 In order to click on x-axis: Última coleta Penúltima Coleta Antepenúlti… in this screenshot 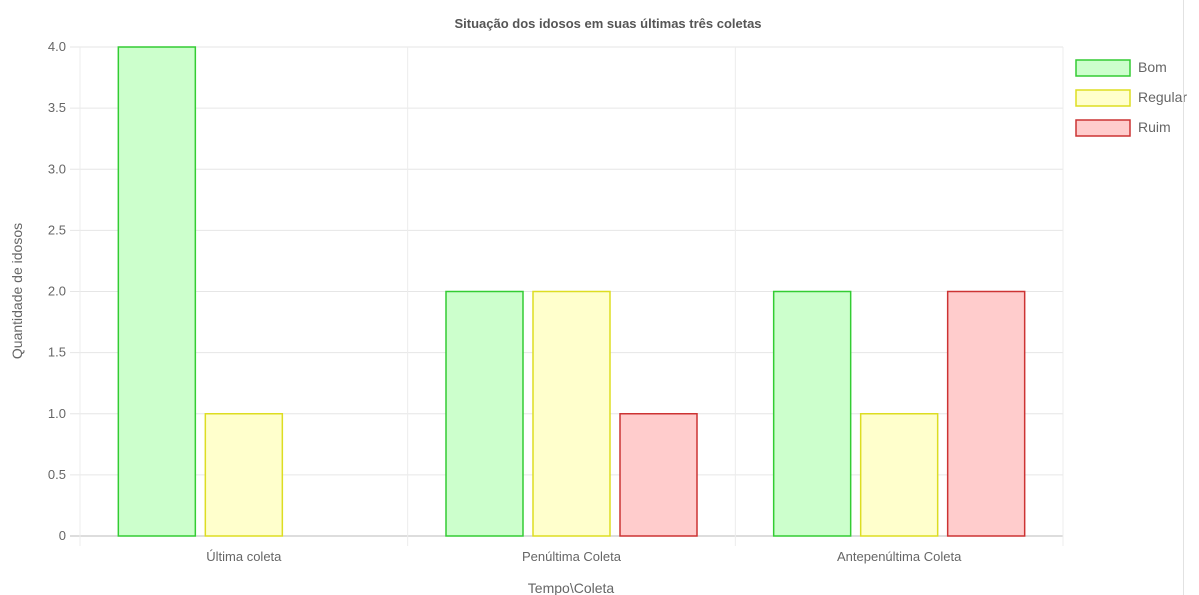, I will do `click(584, 556)`.